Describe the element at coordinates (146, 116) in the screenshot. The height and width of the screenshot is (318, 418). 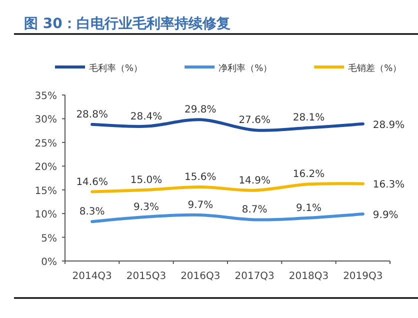
I see `data-label: 28.4%` at that location.